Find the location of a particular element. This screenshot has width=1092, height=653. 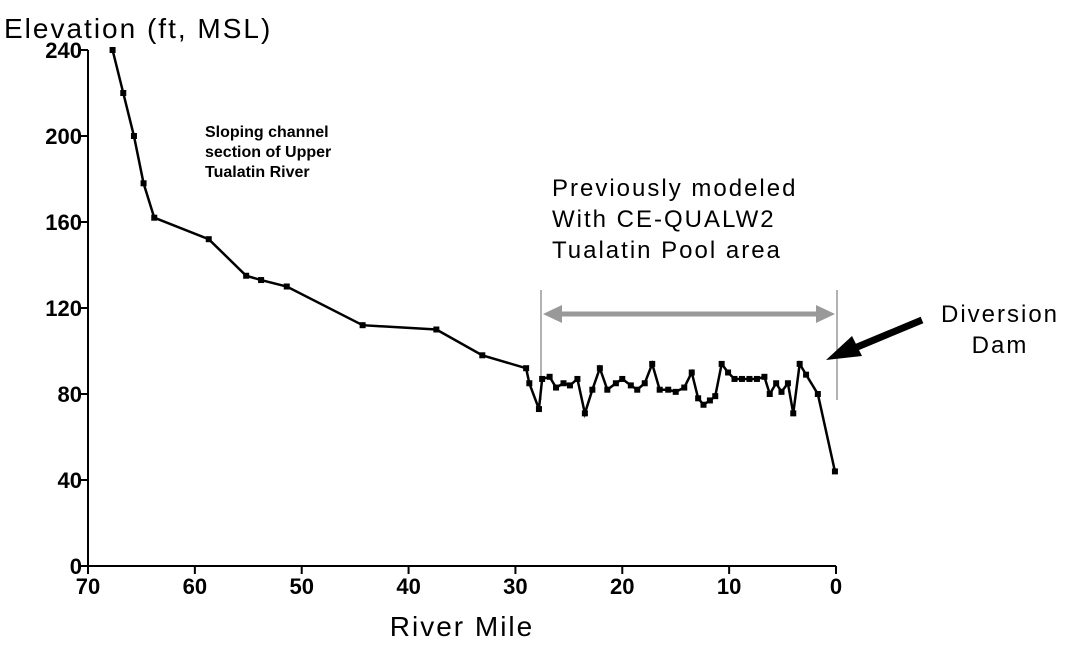

annotation: Tualatin River is located at coordinates (257, 172).